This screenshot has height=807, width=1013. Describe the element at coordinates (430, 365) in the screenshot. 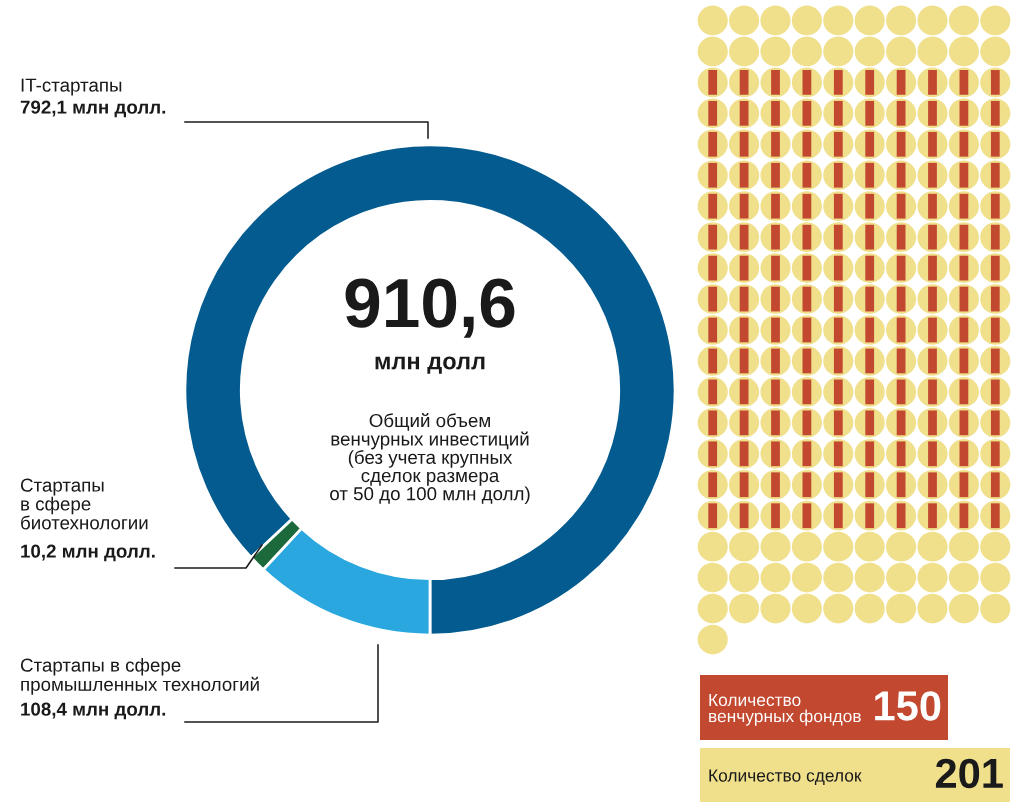

I see `text: млн долл` at that location.